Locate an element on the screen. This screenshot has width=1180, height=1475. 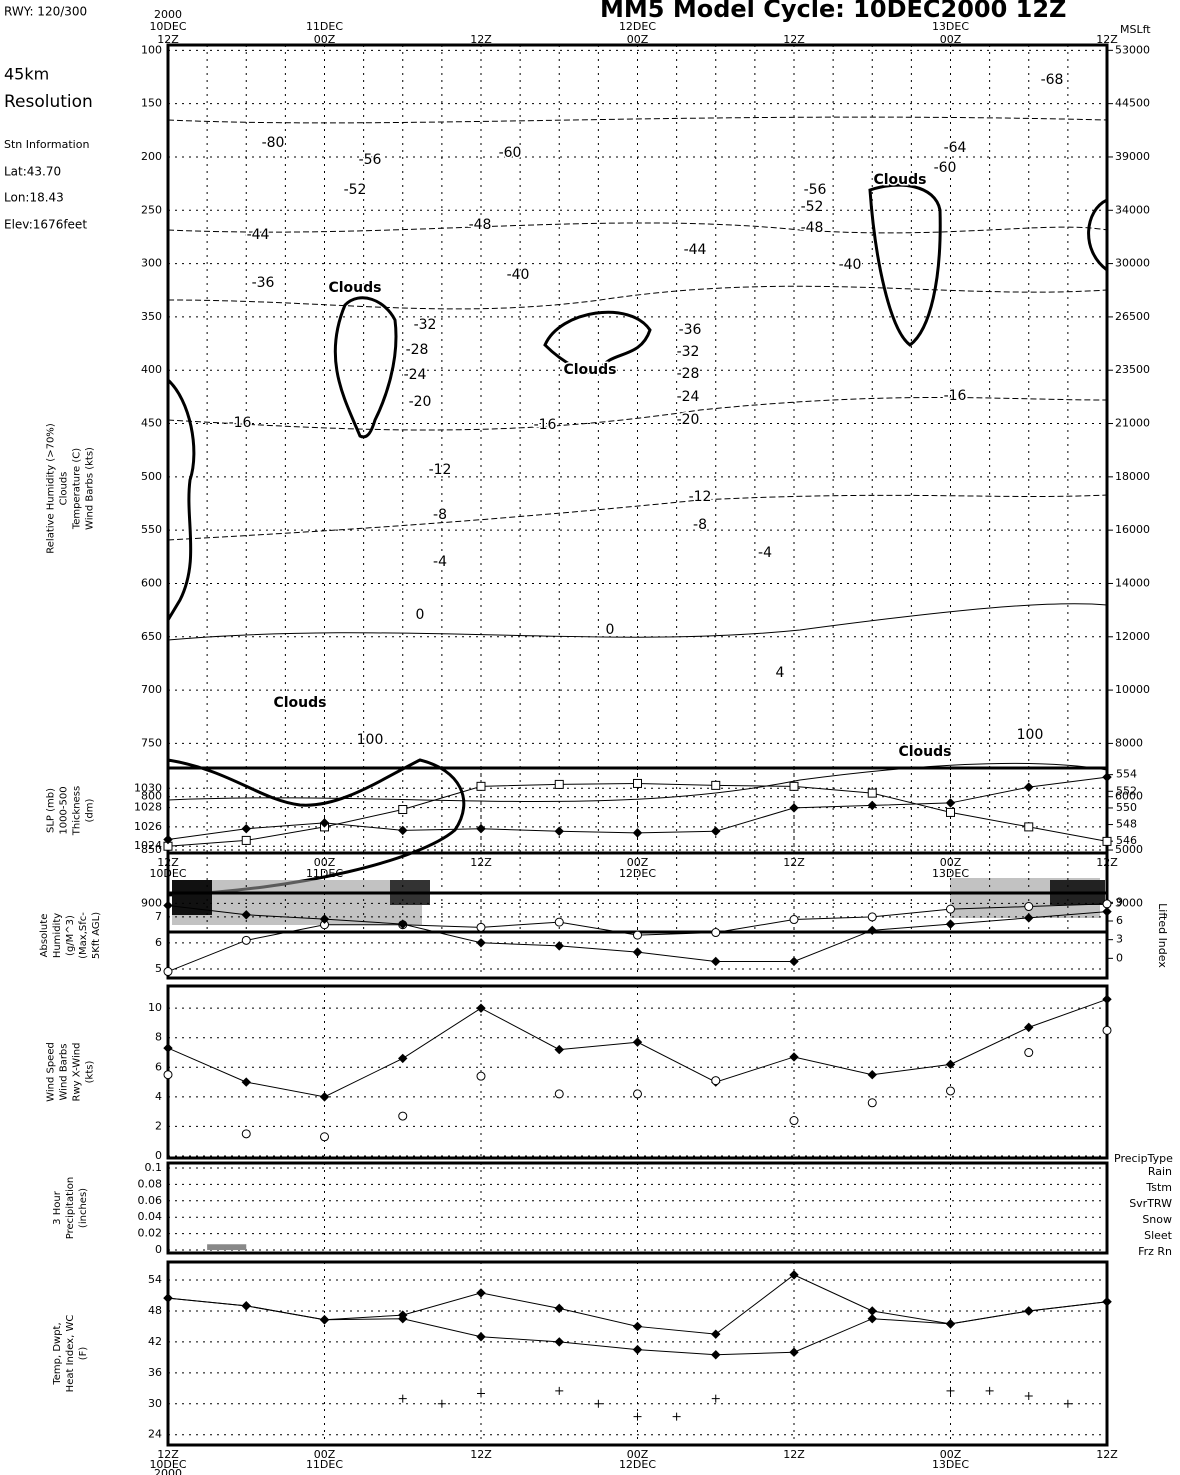
y2-tick-label: 21000 is located at coordinates (1132, 423).